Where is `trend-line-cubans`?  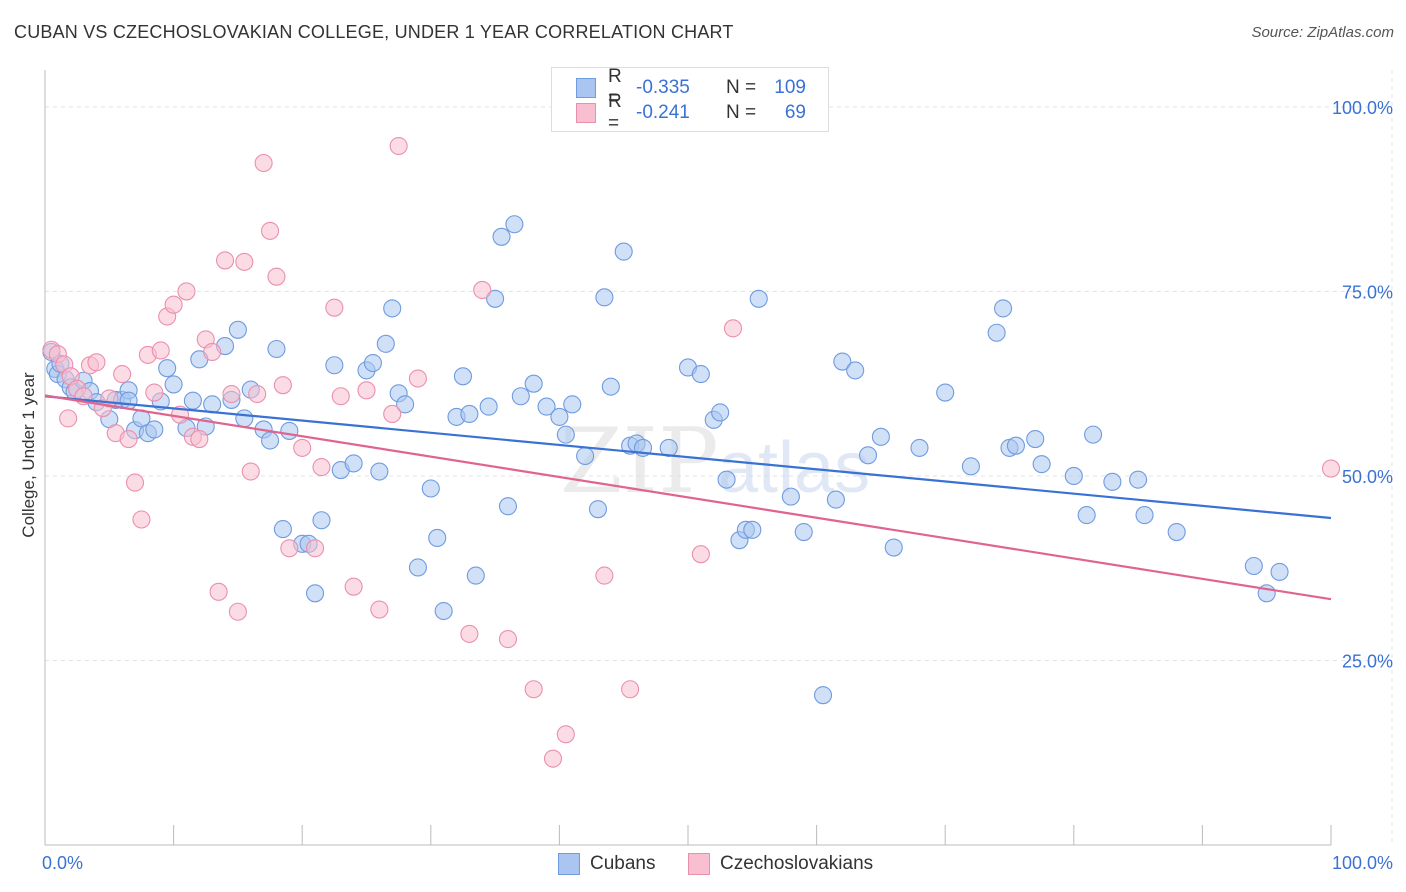
trend-line-cubans is located at coordinates (688, 457).